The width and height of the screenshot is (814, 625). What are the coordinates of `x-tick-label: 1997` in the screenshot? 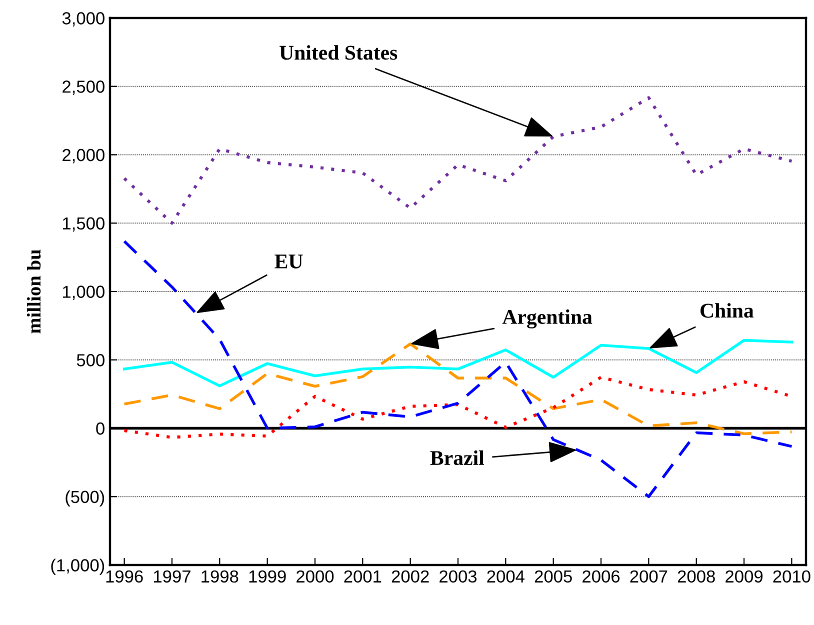 It's located at (172, 576).